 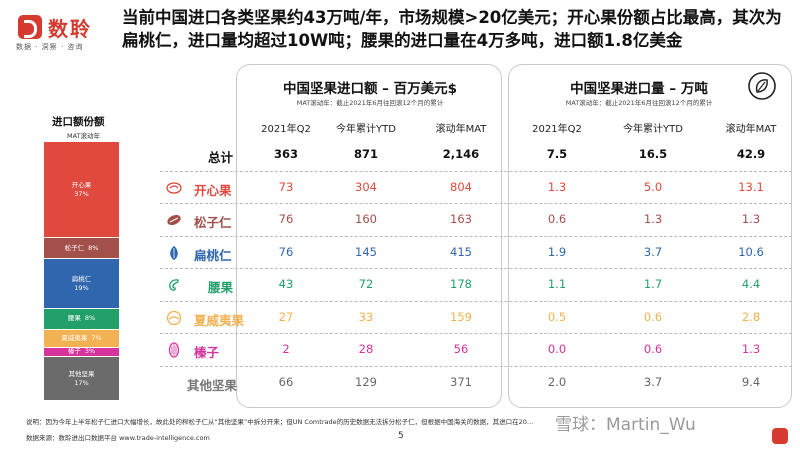 What do you see at coordinates (90, 351) in the screenshot?
I see `share-segment-value: 3%` at bounding box center [90, 351].